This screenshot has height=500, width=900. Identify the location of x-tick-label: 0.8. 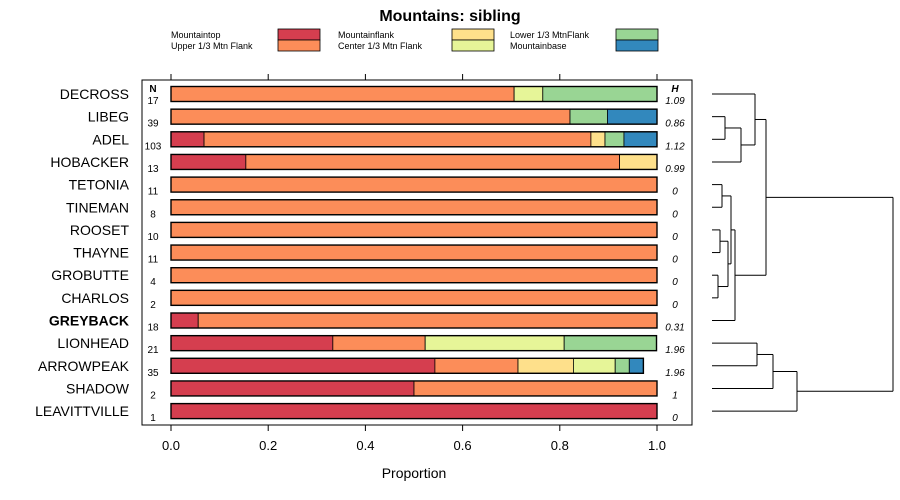
(560, 445).